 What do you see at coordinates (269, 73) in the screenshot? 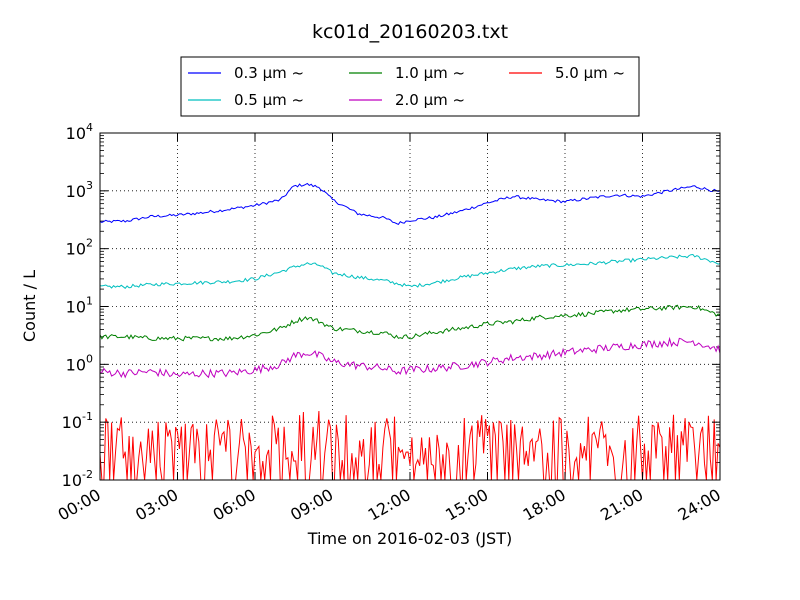
I see `legend-label: 0.3 μm ~` at bounding box center [269, 73].